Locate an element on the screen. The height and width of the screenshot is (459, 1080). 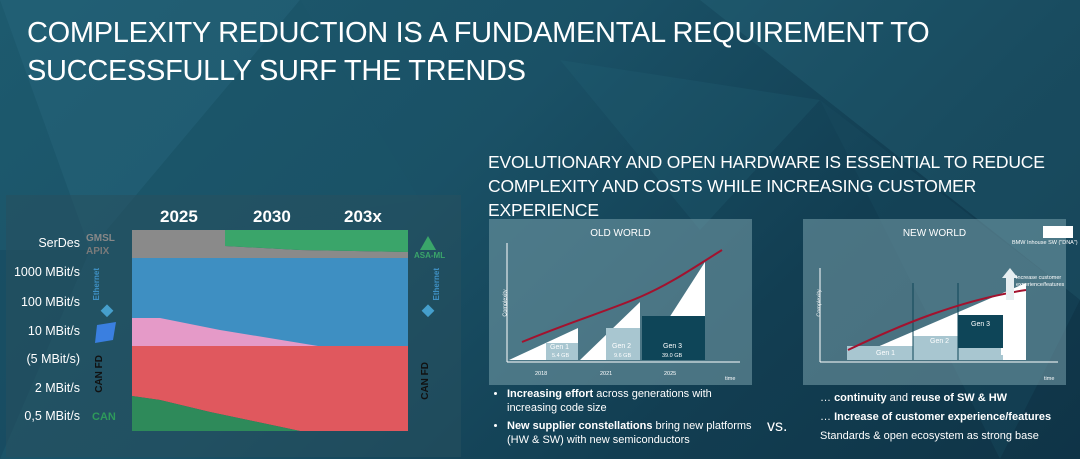
new-gen3-base is located at coordinates (980, 357).